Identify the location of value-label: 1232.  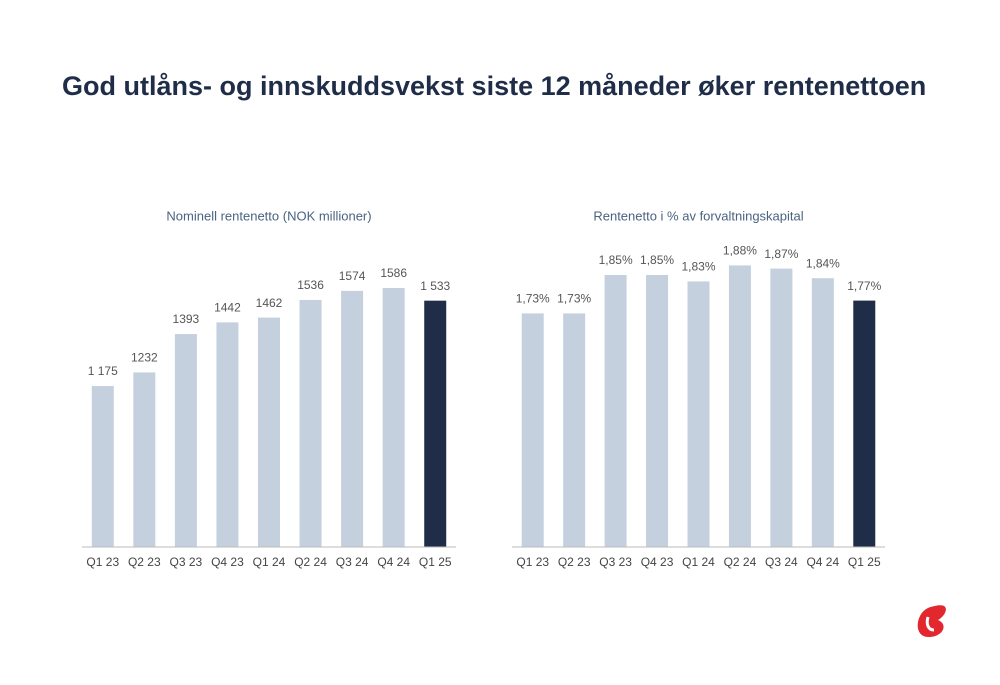
(144, 358).